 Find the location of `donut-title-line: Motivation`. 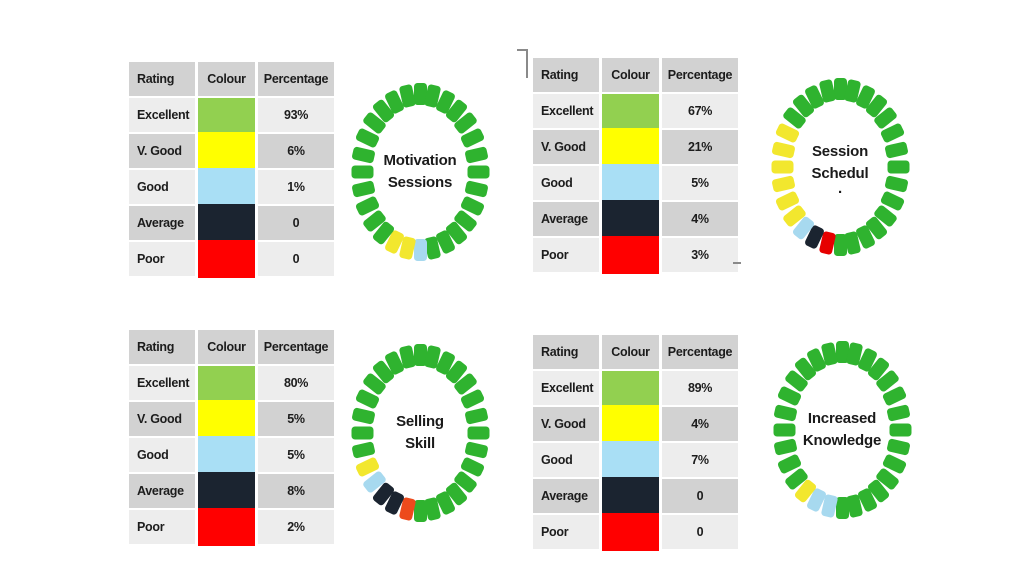

donut-title-line: Motivation is located at coordinates (420, 160).